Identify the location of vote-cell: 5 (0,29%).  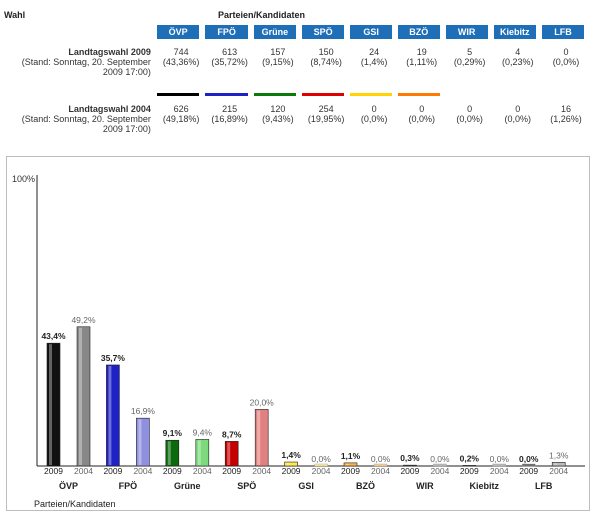
(469, 57).